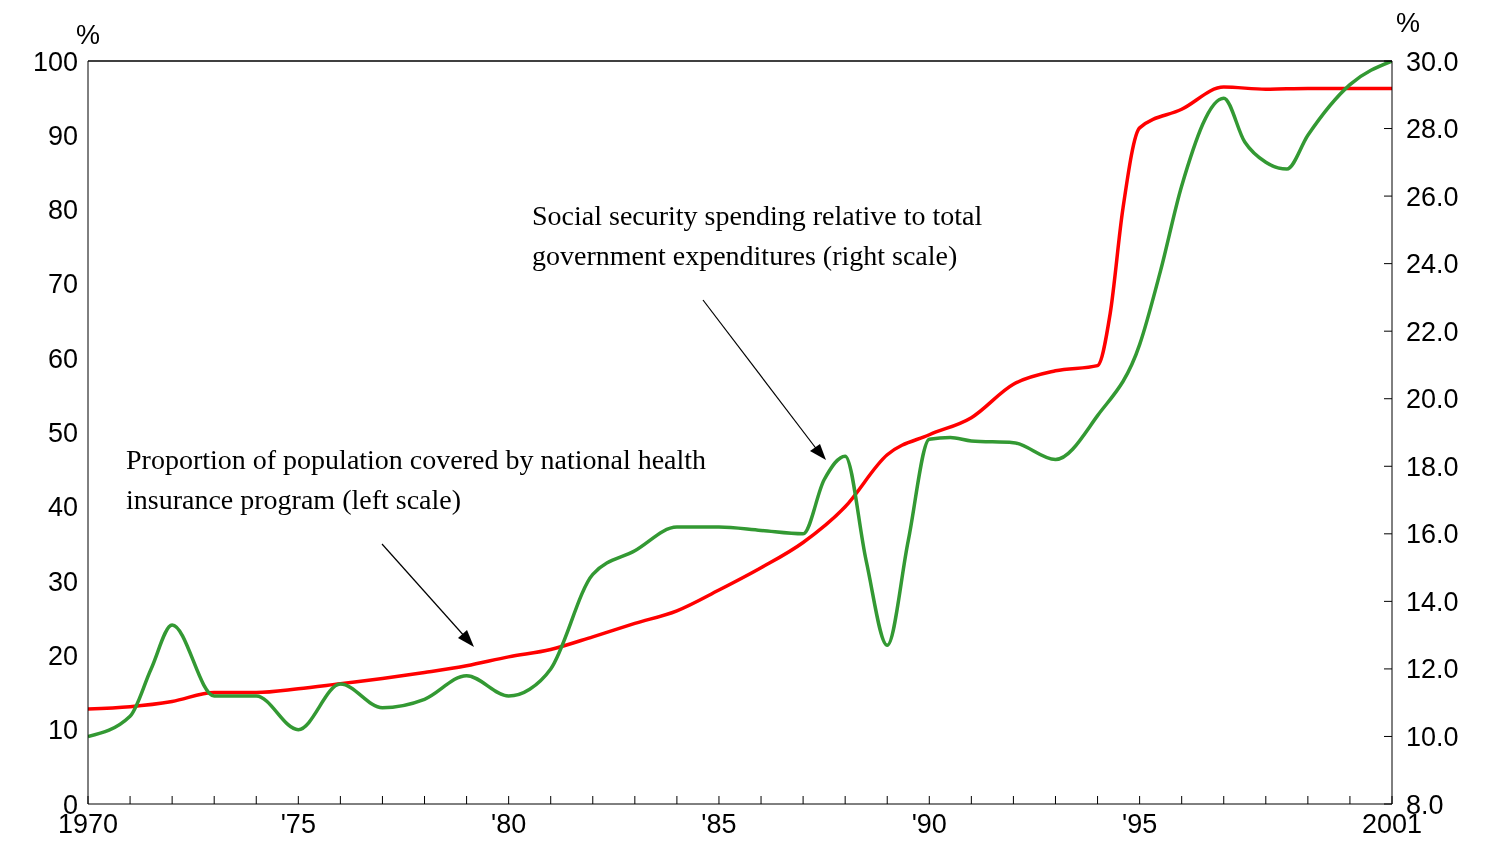 This screenshot has height=867, width=1487. I want to click on x-tick-label: '80, so click(509, 824).